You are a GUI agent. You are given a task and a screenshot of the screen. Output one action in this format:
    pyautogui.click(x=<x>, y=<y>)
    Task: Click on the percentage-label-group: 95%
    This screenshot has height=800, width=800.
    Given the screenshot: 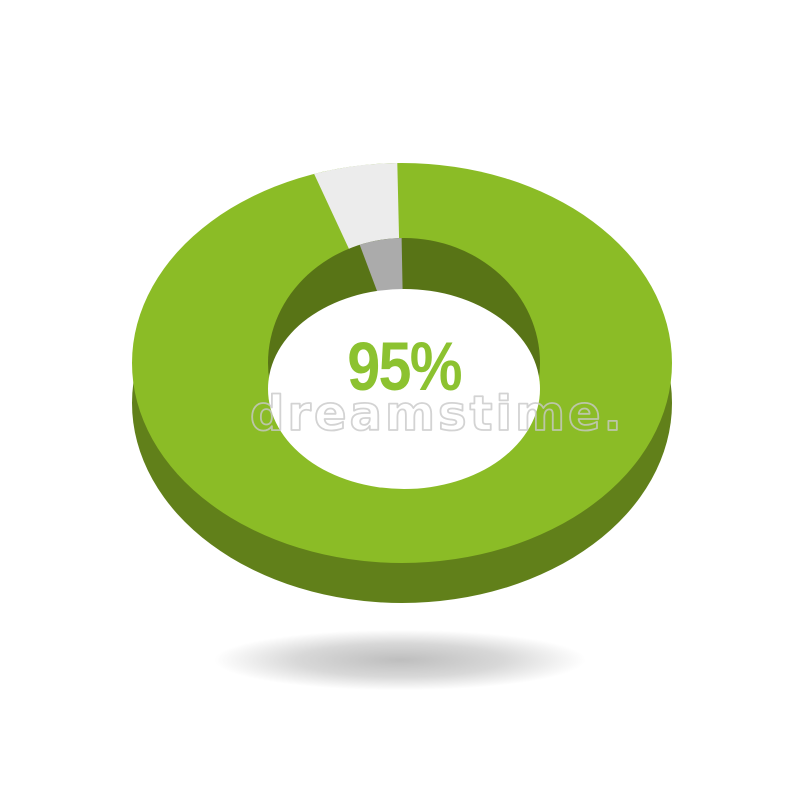 What is the action you would take?
    pyautogui.click(x=405, y=366)
    